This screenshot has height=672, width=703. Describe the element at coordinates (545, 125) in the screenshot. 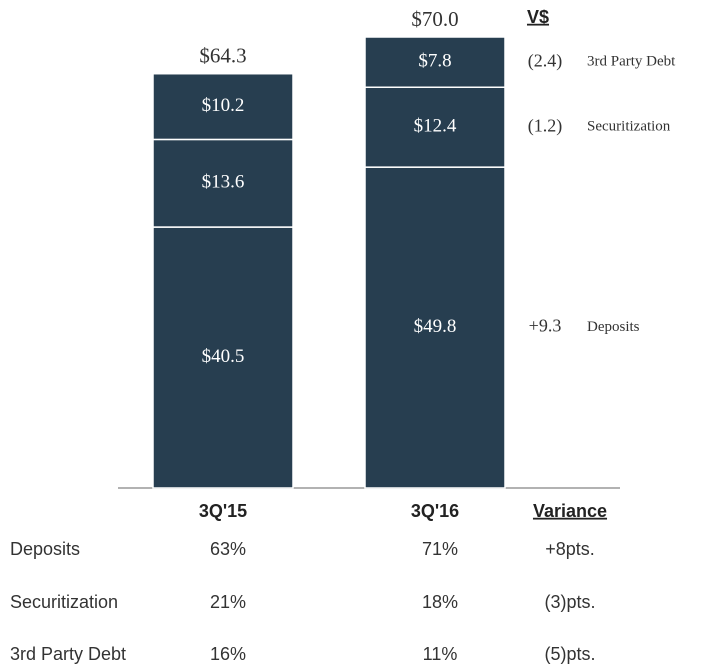

I see `variance-label: (1.2)` at that location.